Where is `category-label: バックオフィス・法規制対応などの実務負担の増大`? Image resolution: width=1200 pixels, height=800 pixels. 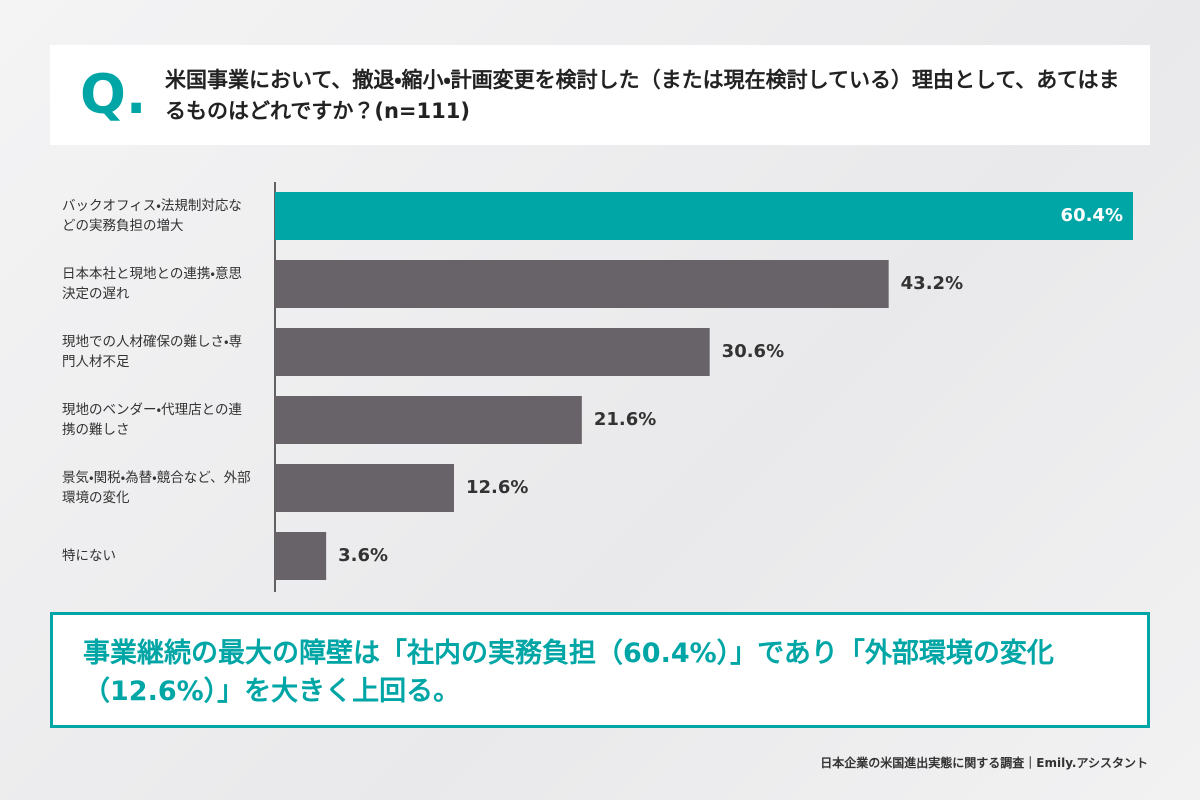
category-label: バックオフィス・法規制対応などの実務負担の増大 is located at coordinates (152, 216).